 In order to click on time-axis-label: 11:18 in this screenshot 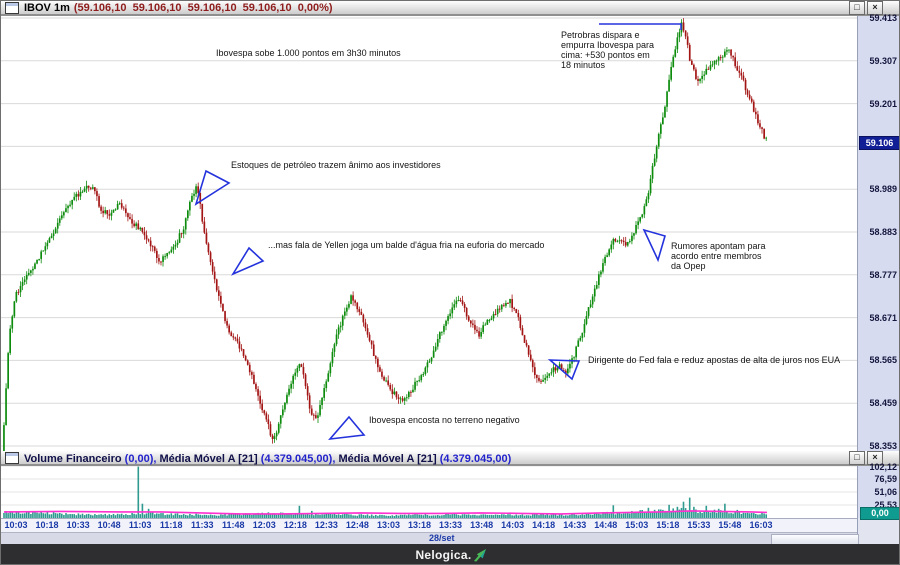, I will do `click(171, 525)`.